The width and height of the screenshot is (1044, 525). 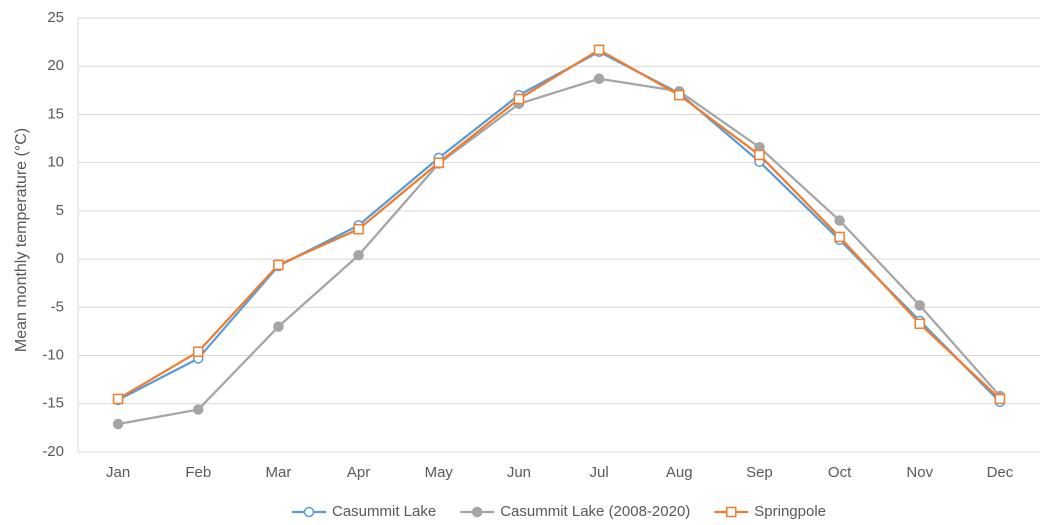 What do you see at coordinates (358, 472) in the screenshot?
I see `x-tick-label: Apr` at bounding box center [358, 472].